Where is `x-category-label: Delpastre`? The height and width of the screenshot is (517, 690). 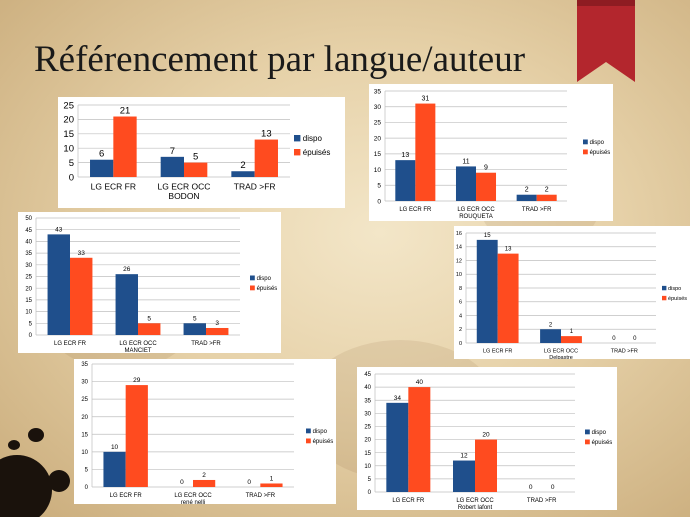
x-category-label: Delpastre is located at coordinates (561, 357).